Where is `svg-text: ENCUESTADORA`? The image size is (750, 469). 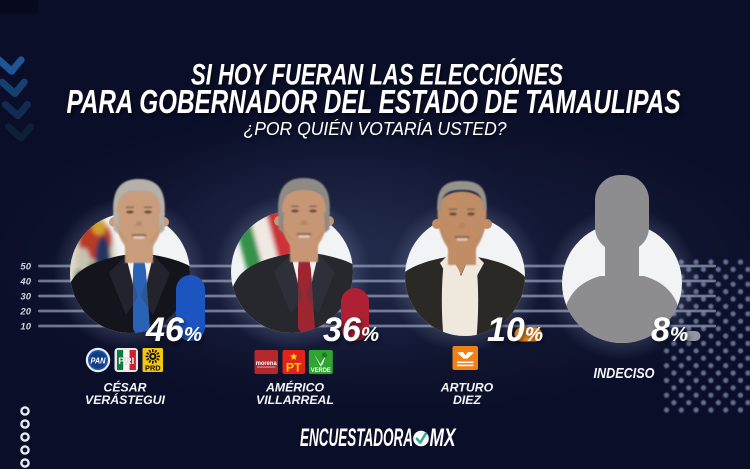 svg-text: ENCUESTADORA is located at coordinates (356, 438).